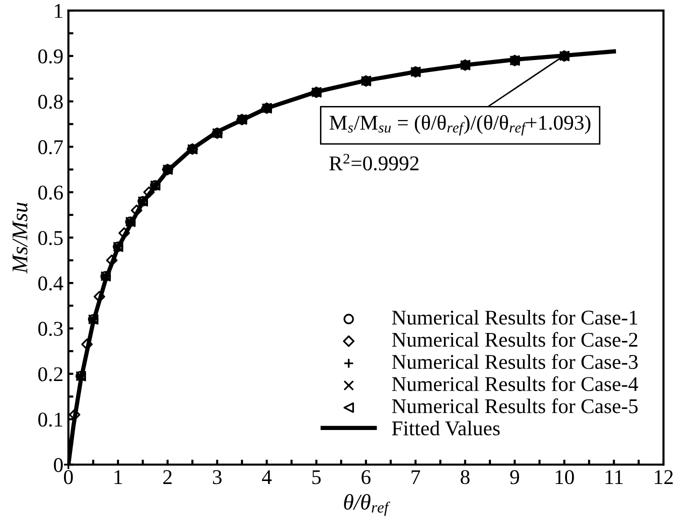  Describe the element at coordinates (50, 374) in the screenshot. I see `y-tick-label: 0.2` at that location.